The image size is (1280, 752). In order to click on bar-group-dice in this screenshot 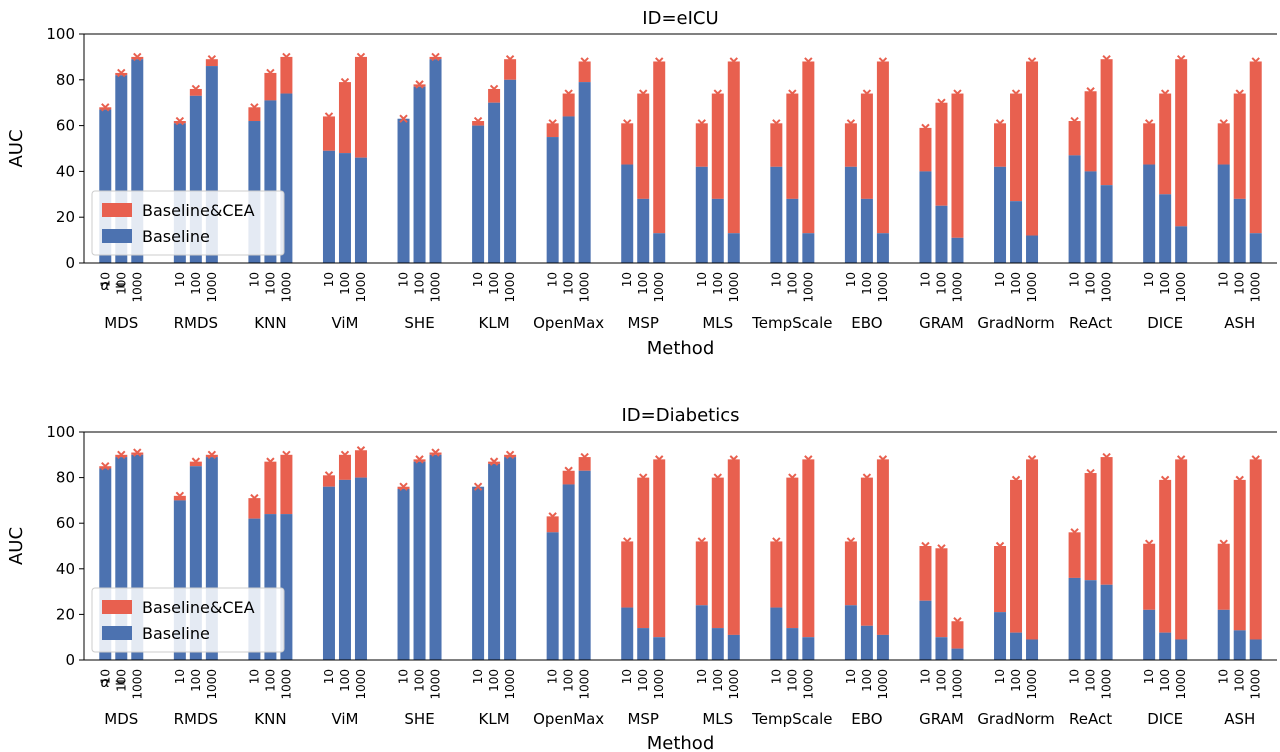, I will do `click(1165, 557)`.